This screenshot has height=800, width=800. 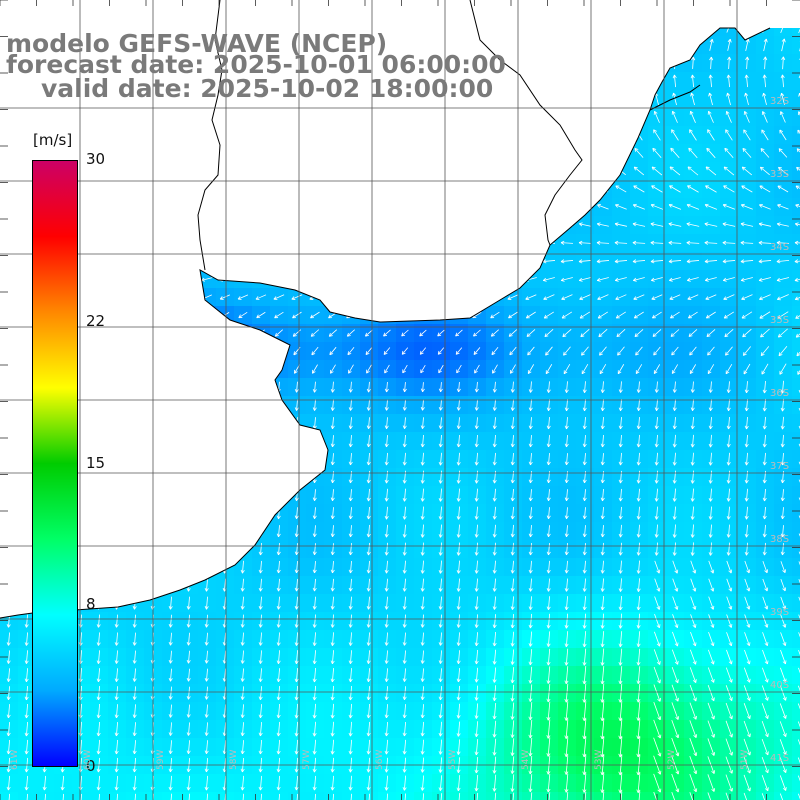 I want to click on colorbar-unit: [m/s], so click(x=53, y=140).